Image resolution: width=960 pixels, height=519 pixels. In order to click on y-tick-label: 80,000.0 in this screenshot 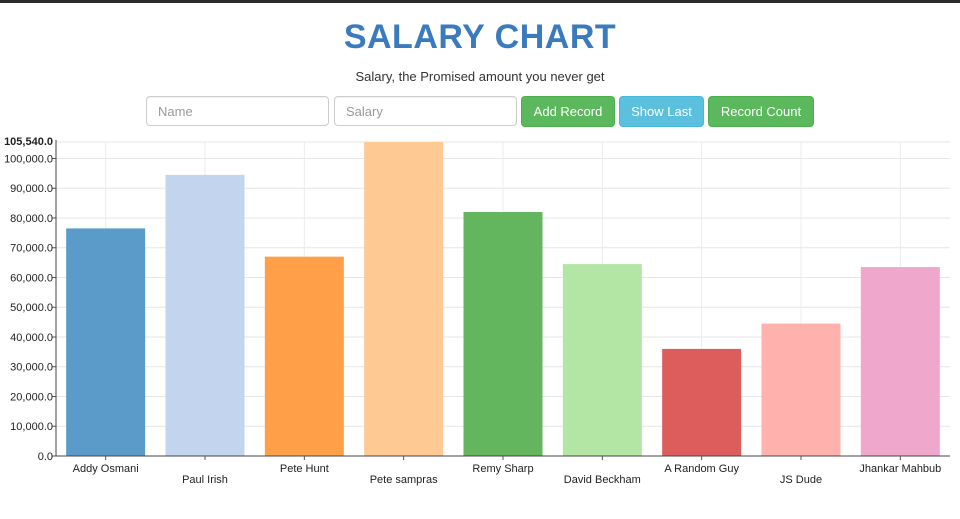, I will do `click(31, 219)`.